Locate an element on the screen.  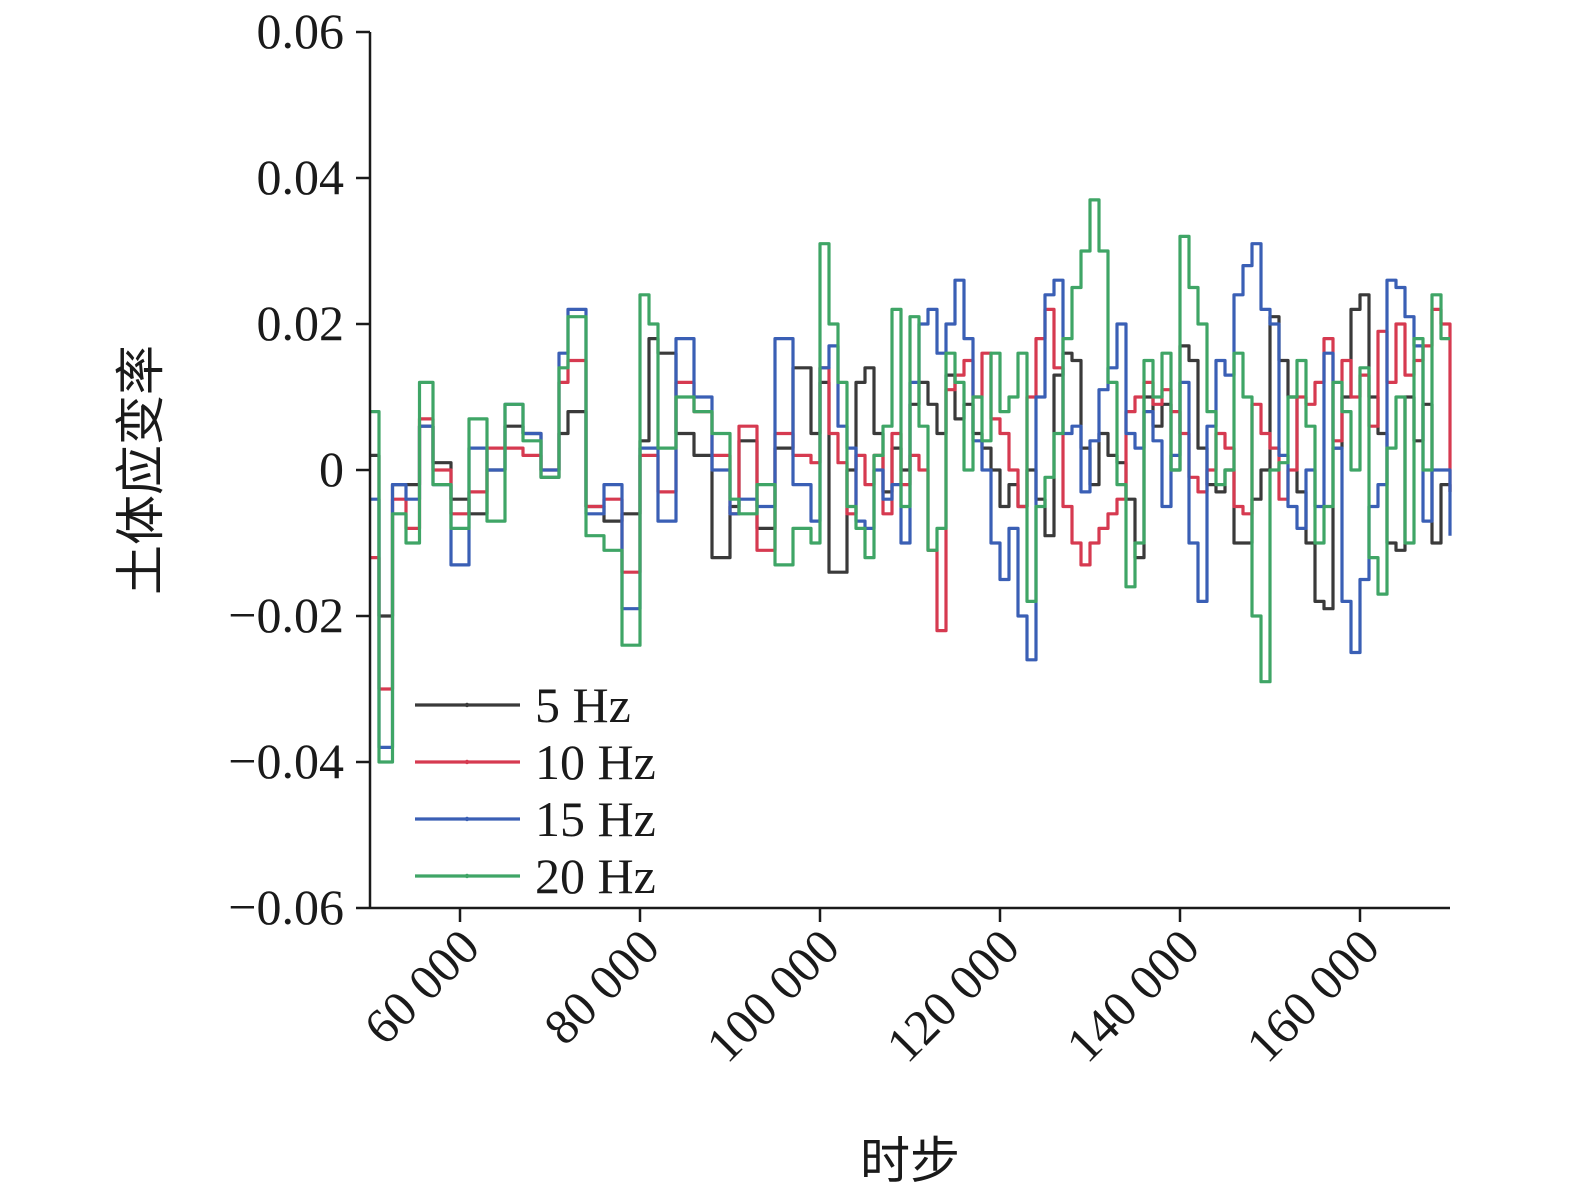
legend-label-4: 20 Hz is located at coordinates (595, 876).